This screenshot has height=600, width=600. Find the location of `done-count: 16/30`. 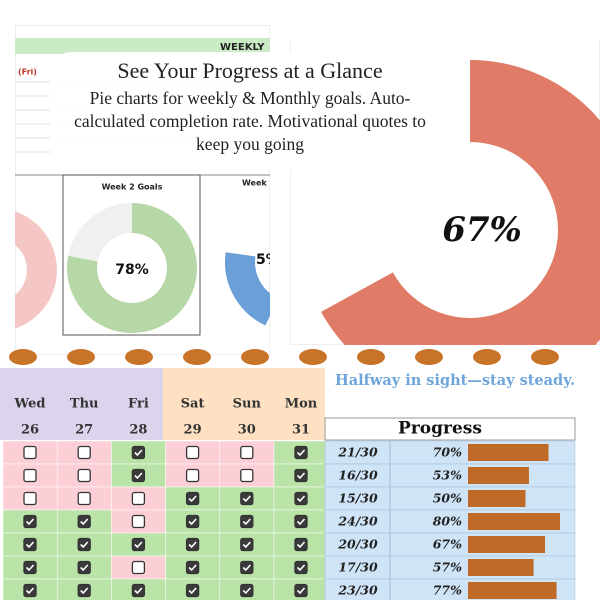

done-count: 16/30 is located at coordinates (358, 475).